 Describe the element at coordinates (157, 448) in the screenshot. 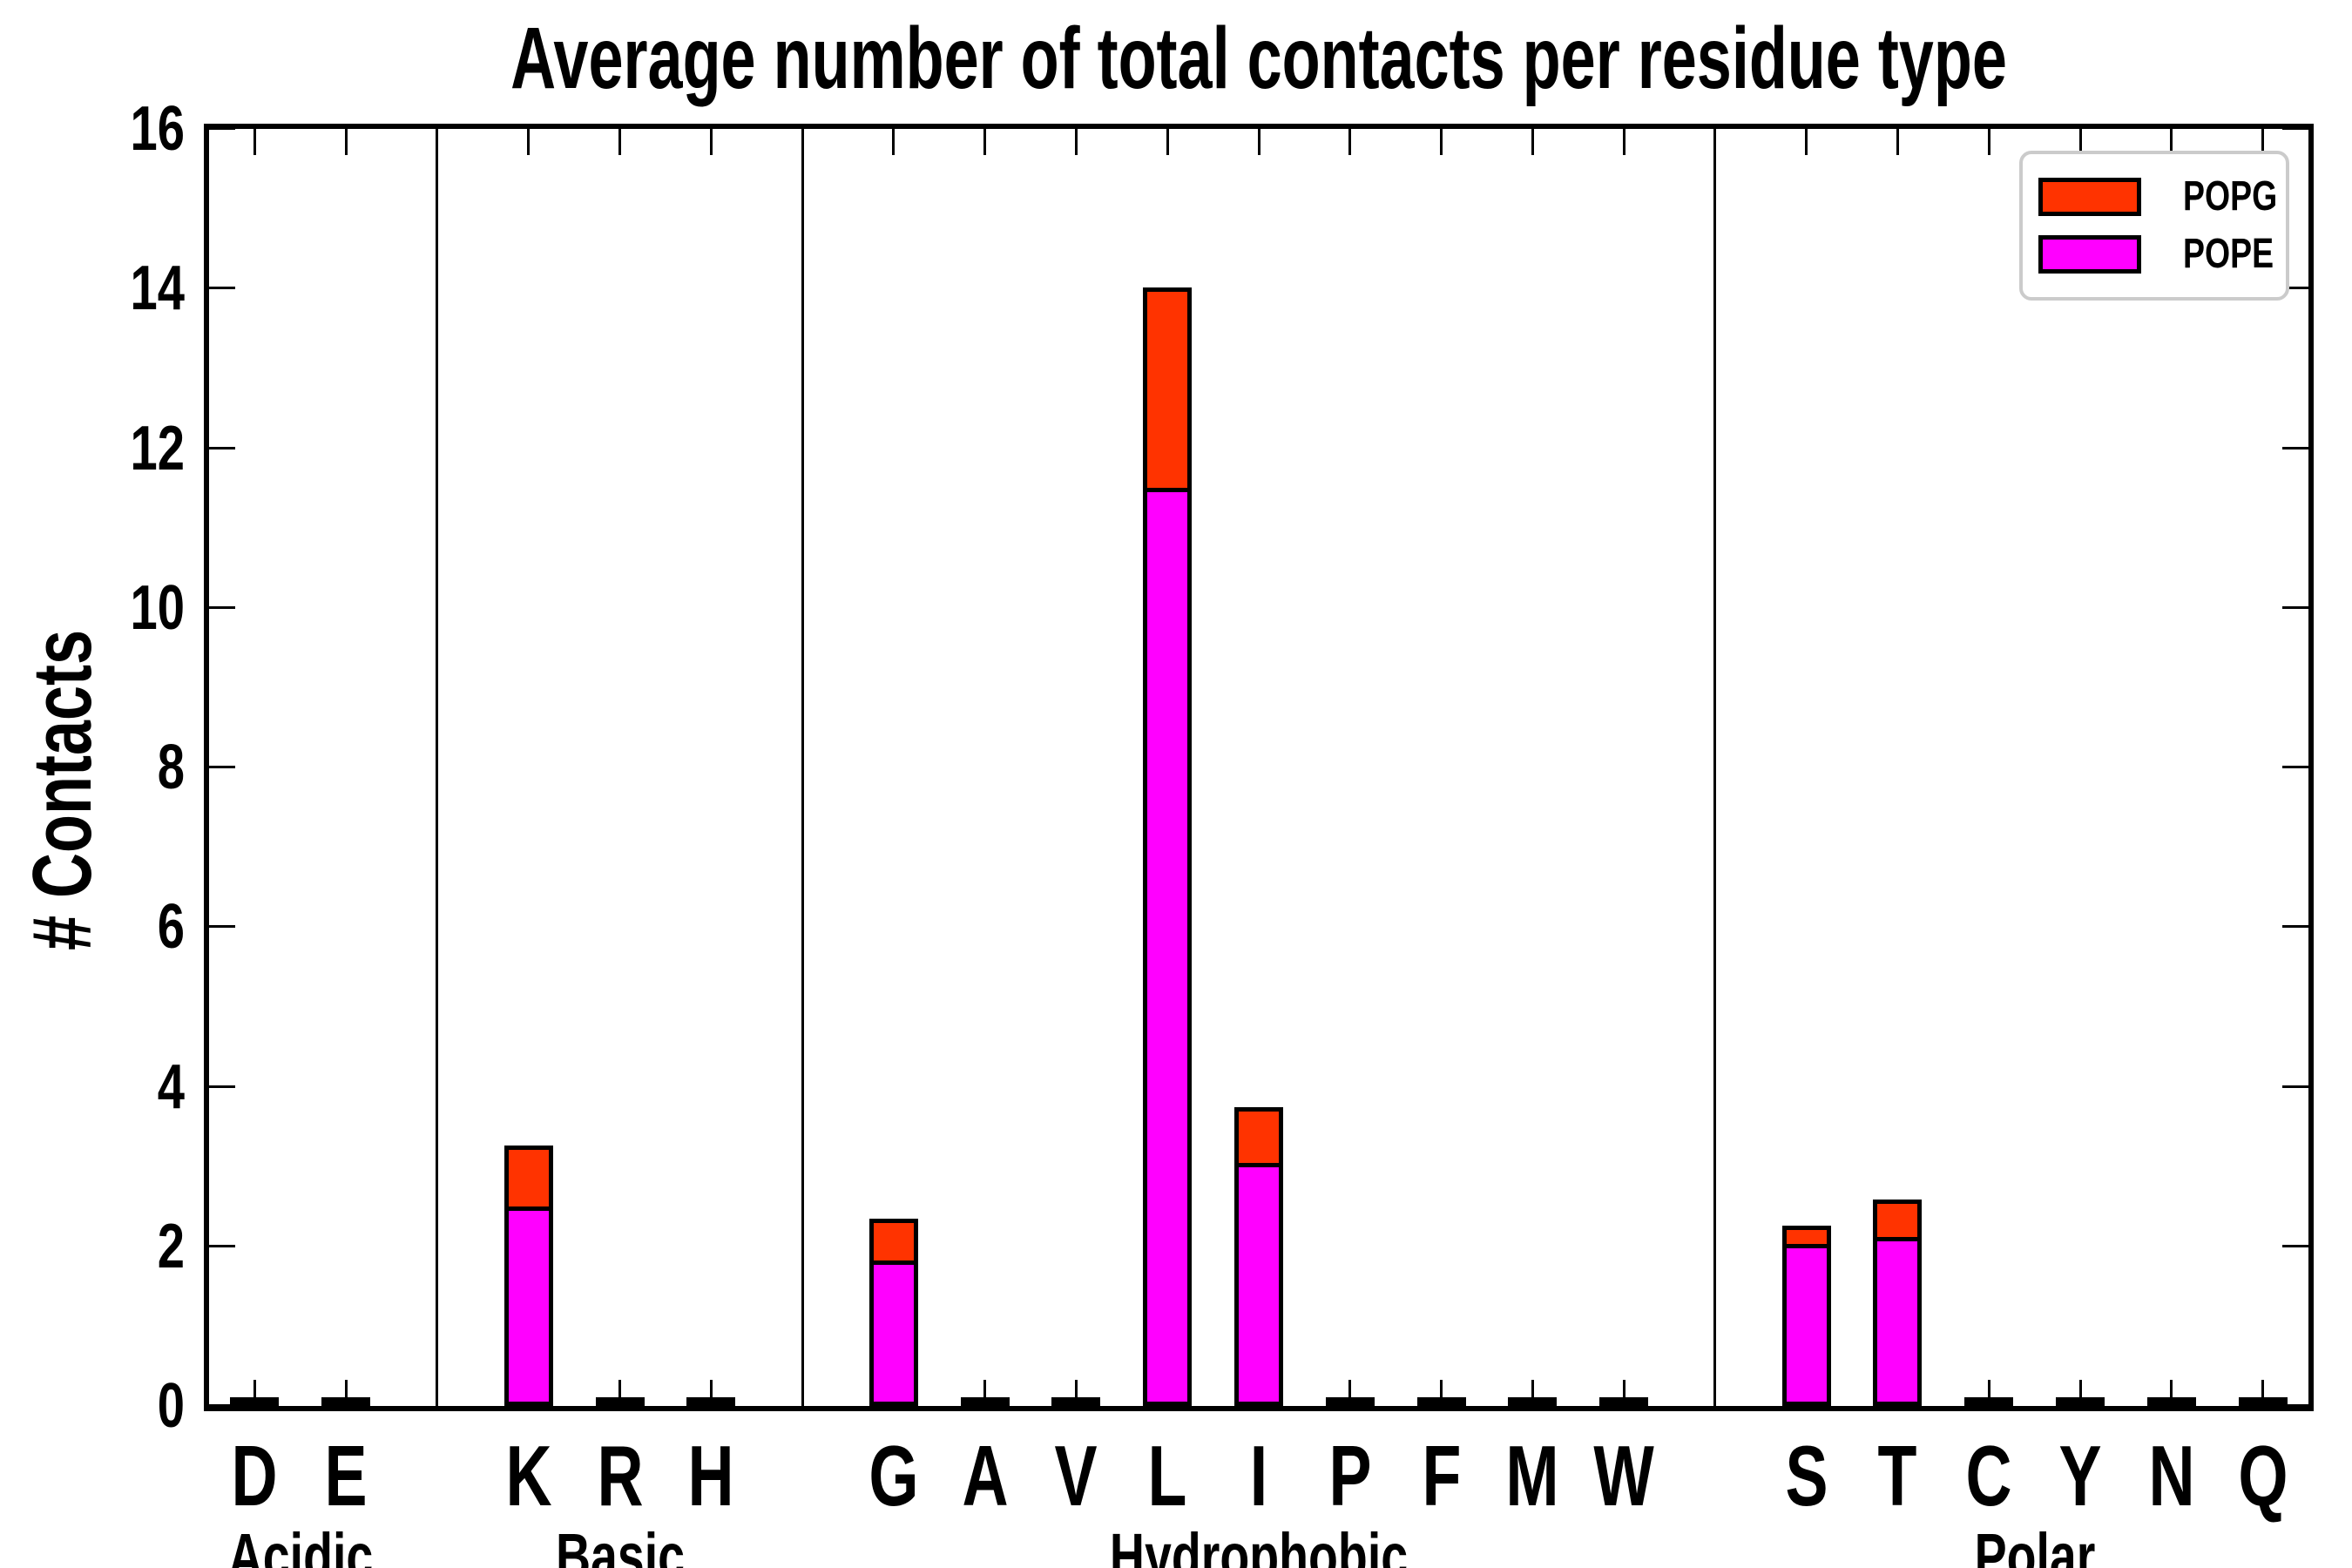

I see `y-tick-label: 12` at that location.